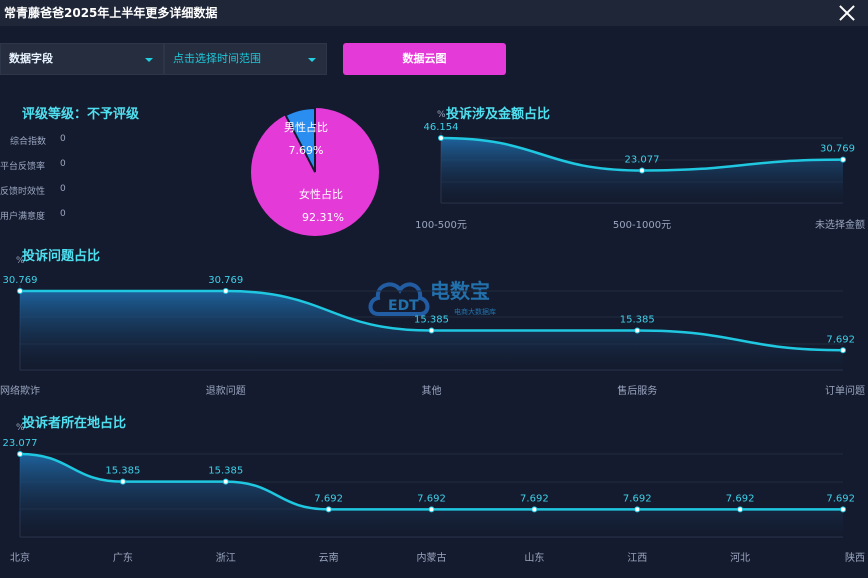 The height and width of the screenshot is (578, 868). Describe the element at coordinates (845, 390) in the screenshot. I see `x-tick-label: 订单问题` at that location.